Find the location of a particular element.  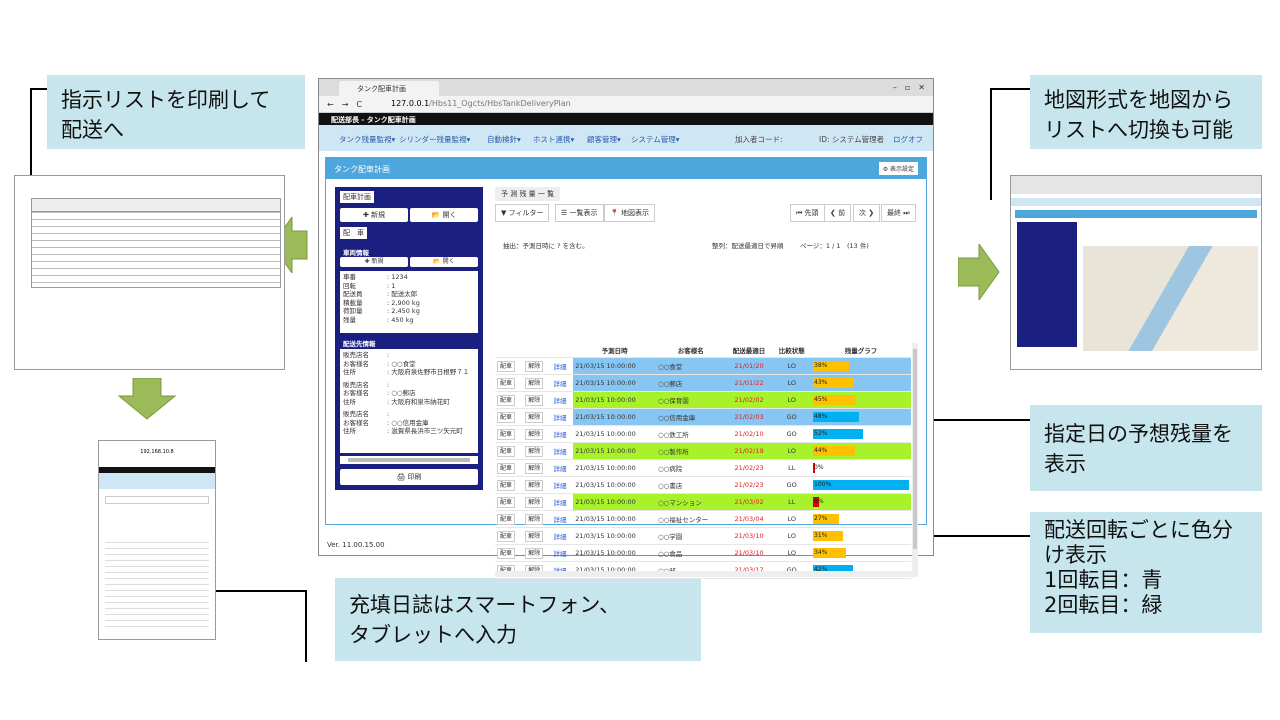

app-title: 配送部長 - タンク配車計画 is located at coordinates (626, 119).